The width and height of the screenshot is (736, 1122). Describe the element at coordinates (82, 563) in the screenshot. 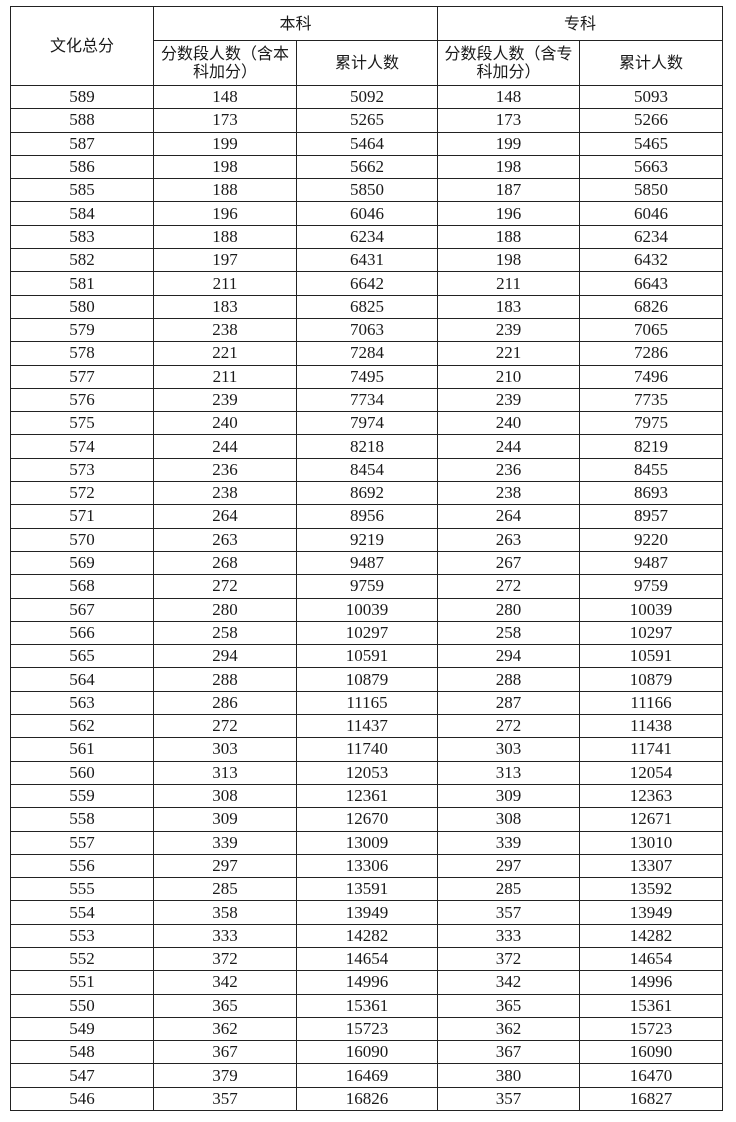

I see `score-cell: 569` at that location.